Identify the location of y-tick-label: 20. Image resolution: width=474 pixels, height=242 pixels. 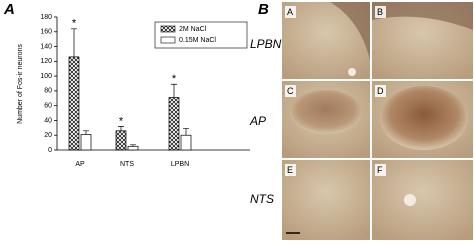
(48, 135).